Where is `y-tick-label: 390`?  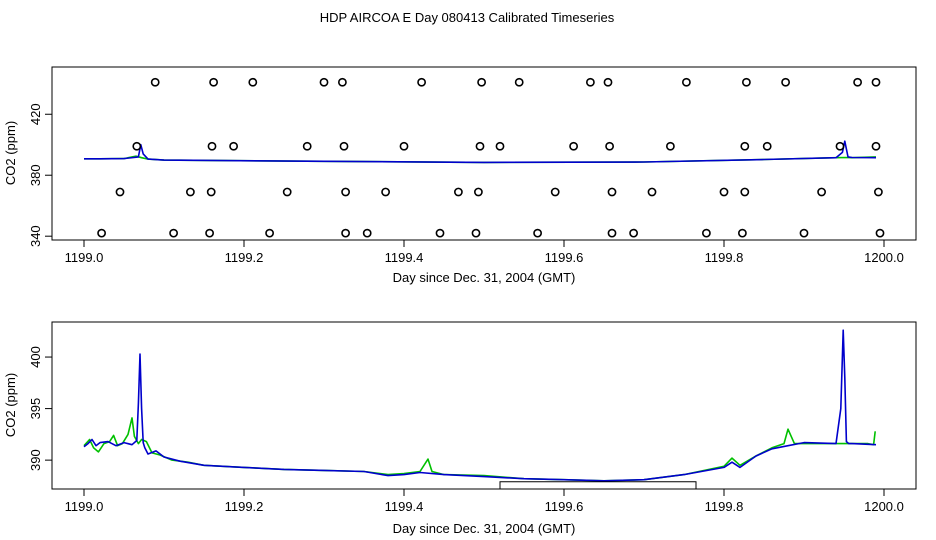
y-tick-label: 390 is located at coordinates (35, 460).